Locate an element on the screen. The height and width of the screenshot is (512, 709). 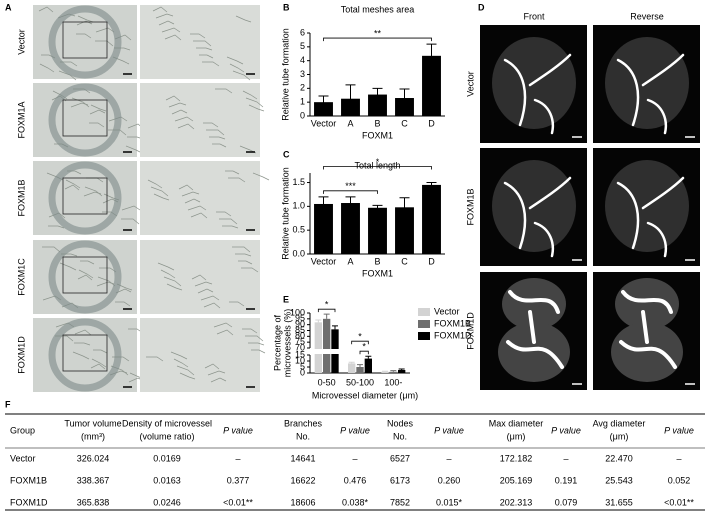
table-header: Max diameter is located at coordinates (516, 423).